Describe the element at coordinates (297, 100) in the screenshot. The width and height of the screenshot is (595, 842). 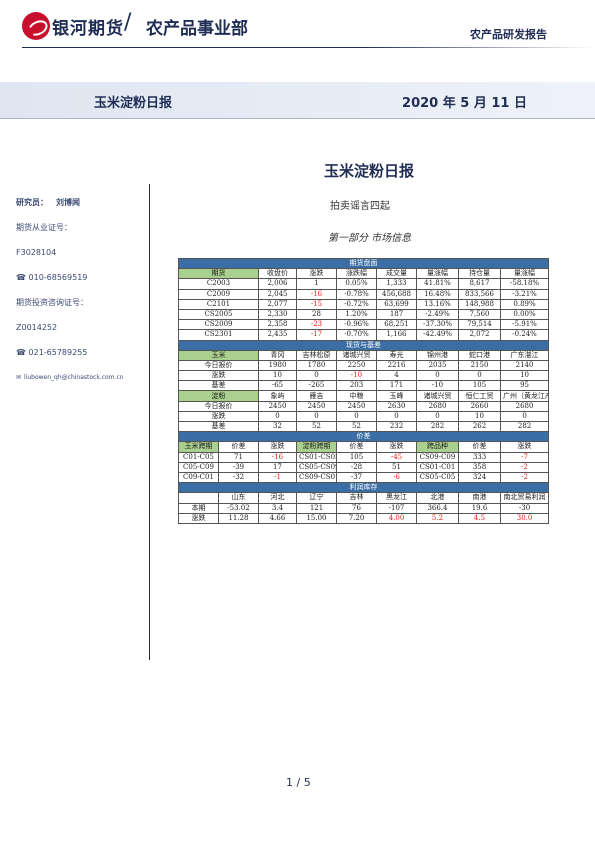
I see `title-band` at that location.